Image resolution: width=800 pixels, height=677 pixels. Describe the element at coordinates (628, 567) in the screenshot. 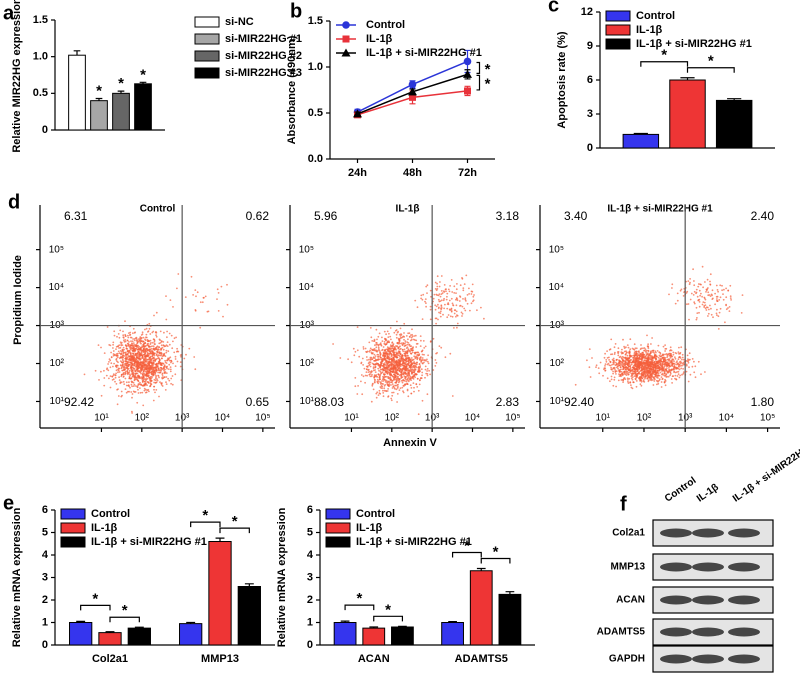

I see `blot-row-label: MMP13` at that location.